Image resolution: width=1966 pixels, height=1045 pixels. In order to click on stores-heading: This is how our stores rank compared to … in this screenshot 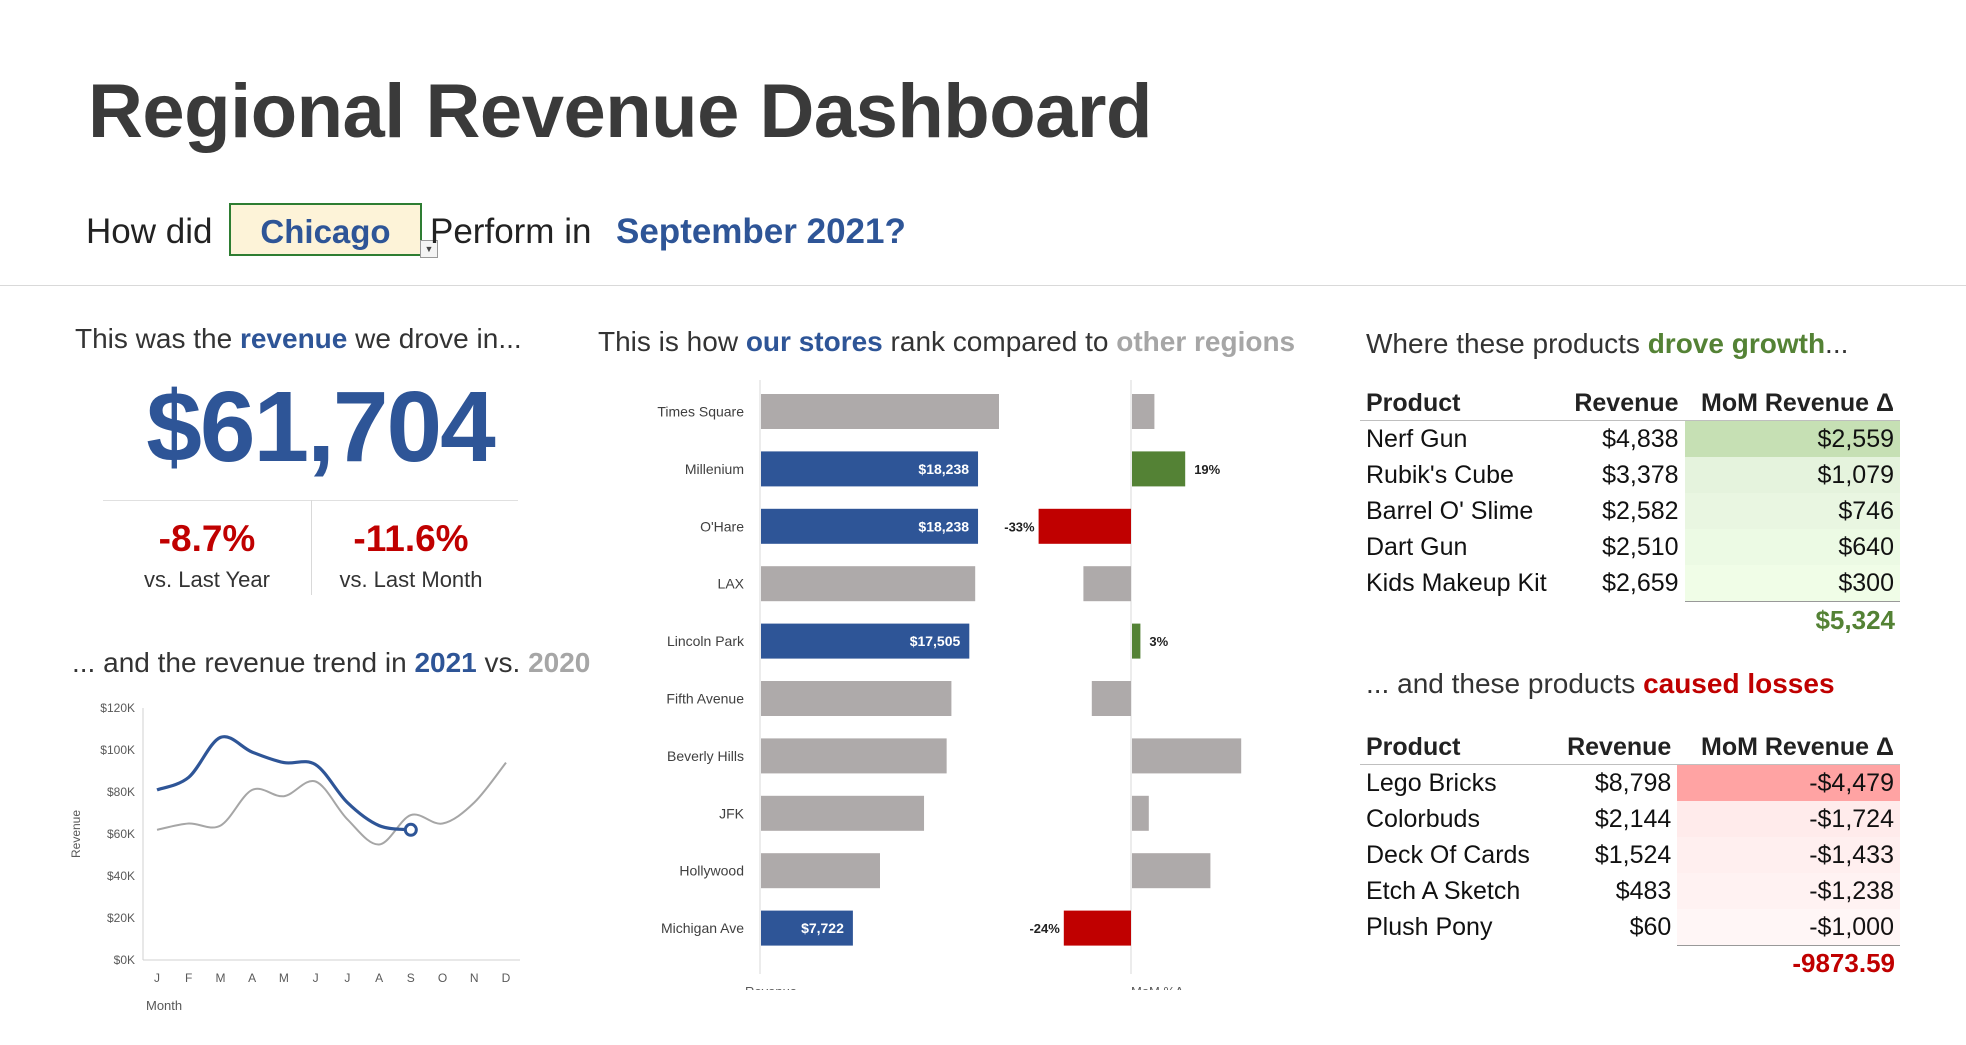, I will do `click(946, 342)`.